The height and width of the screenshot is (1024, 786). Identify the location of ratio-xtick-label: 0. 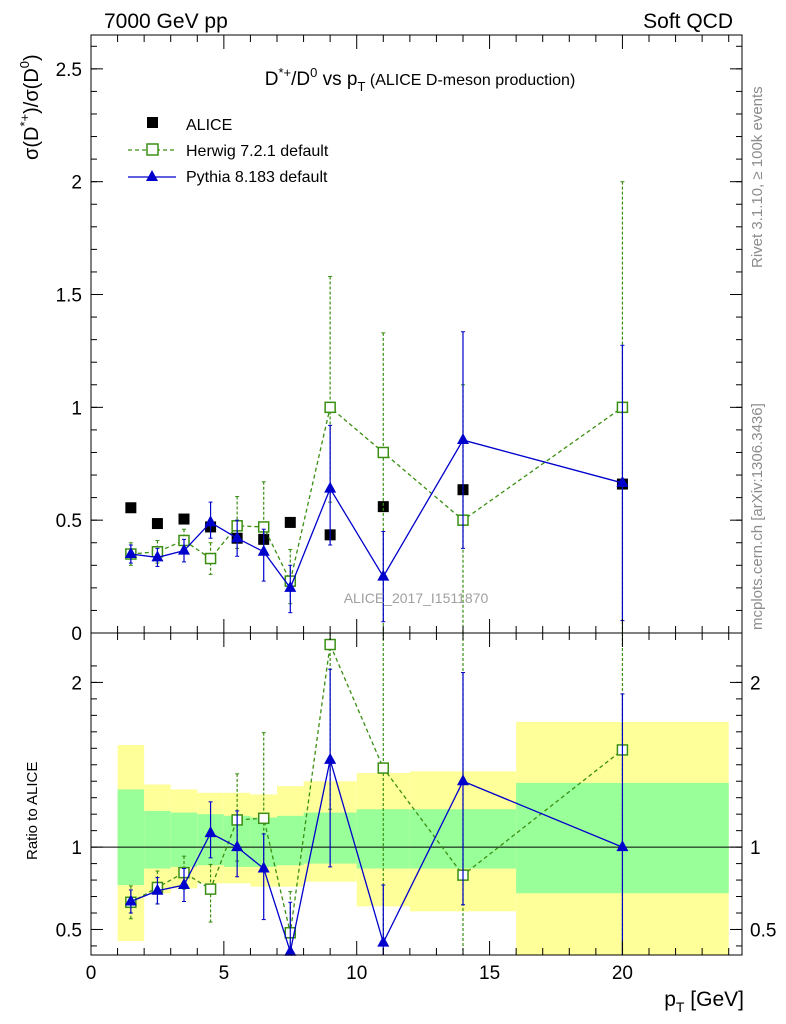
(91, 973).